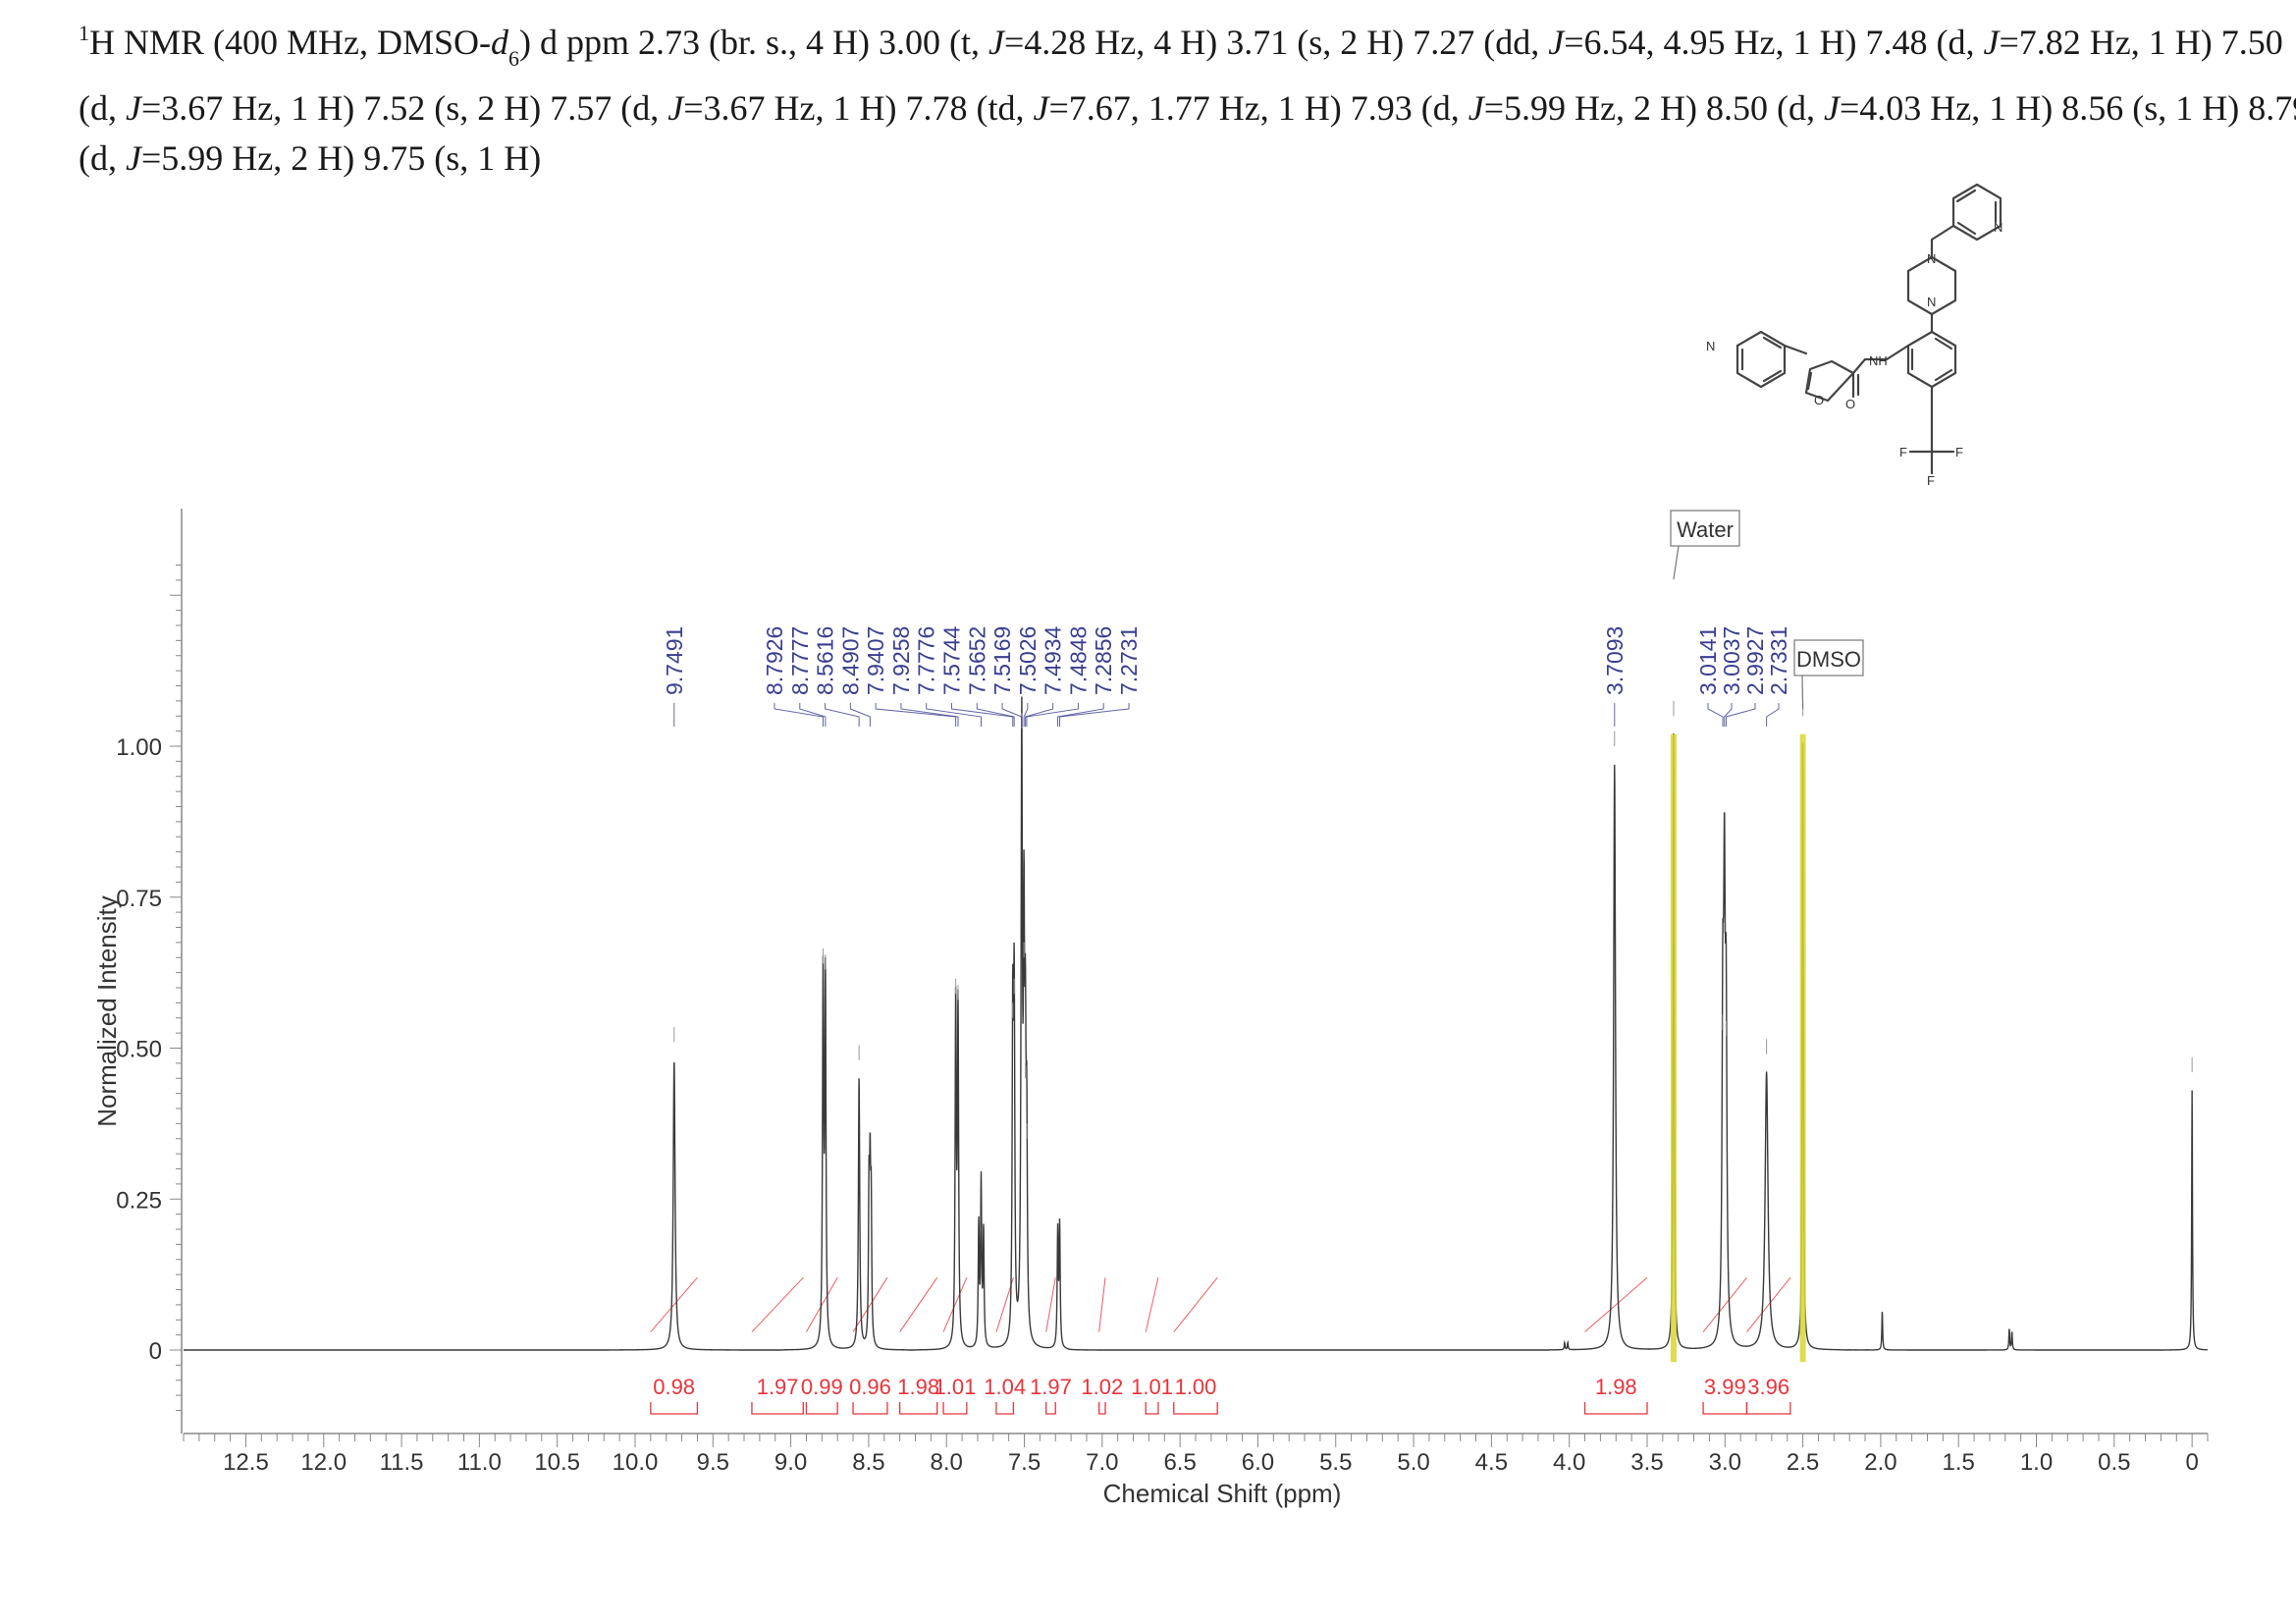  Describe the element at coordinates (1878, 360) in the screenshot. I see `atom-label: NH` at that location.